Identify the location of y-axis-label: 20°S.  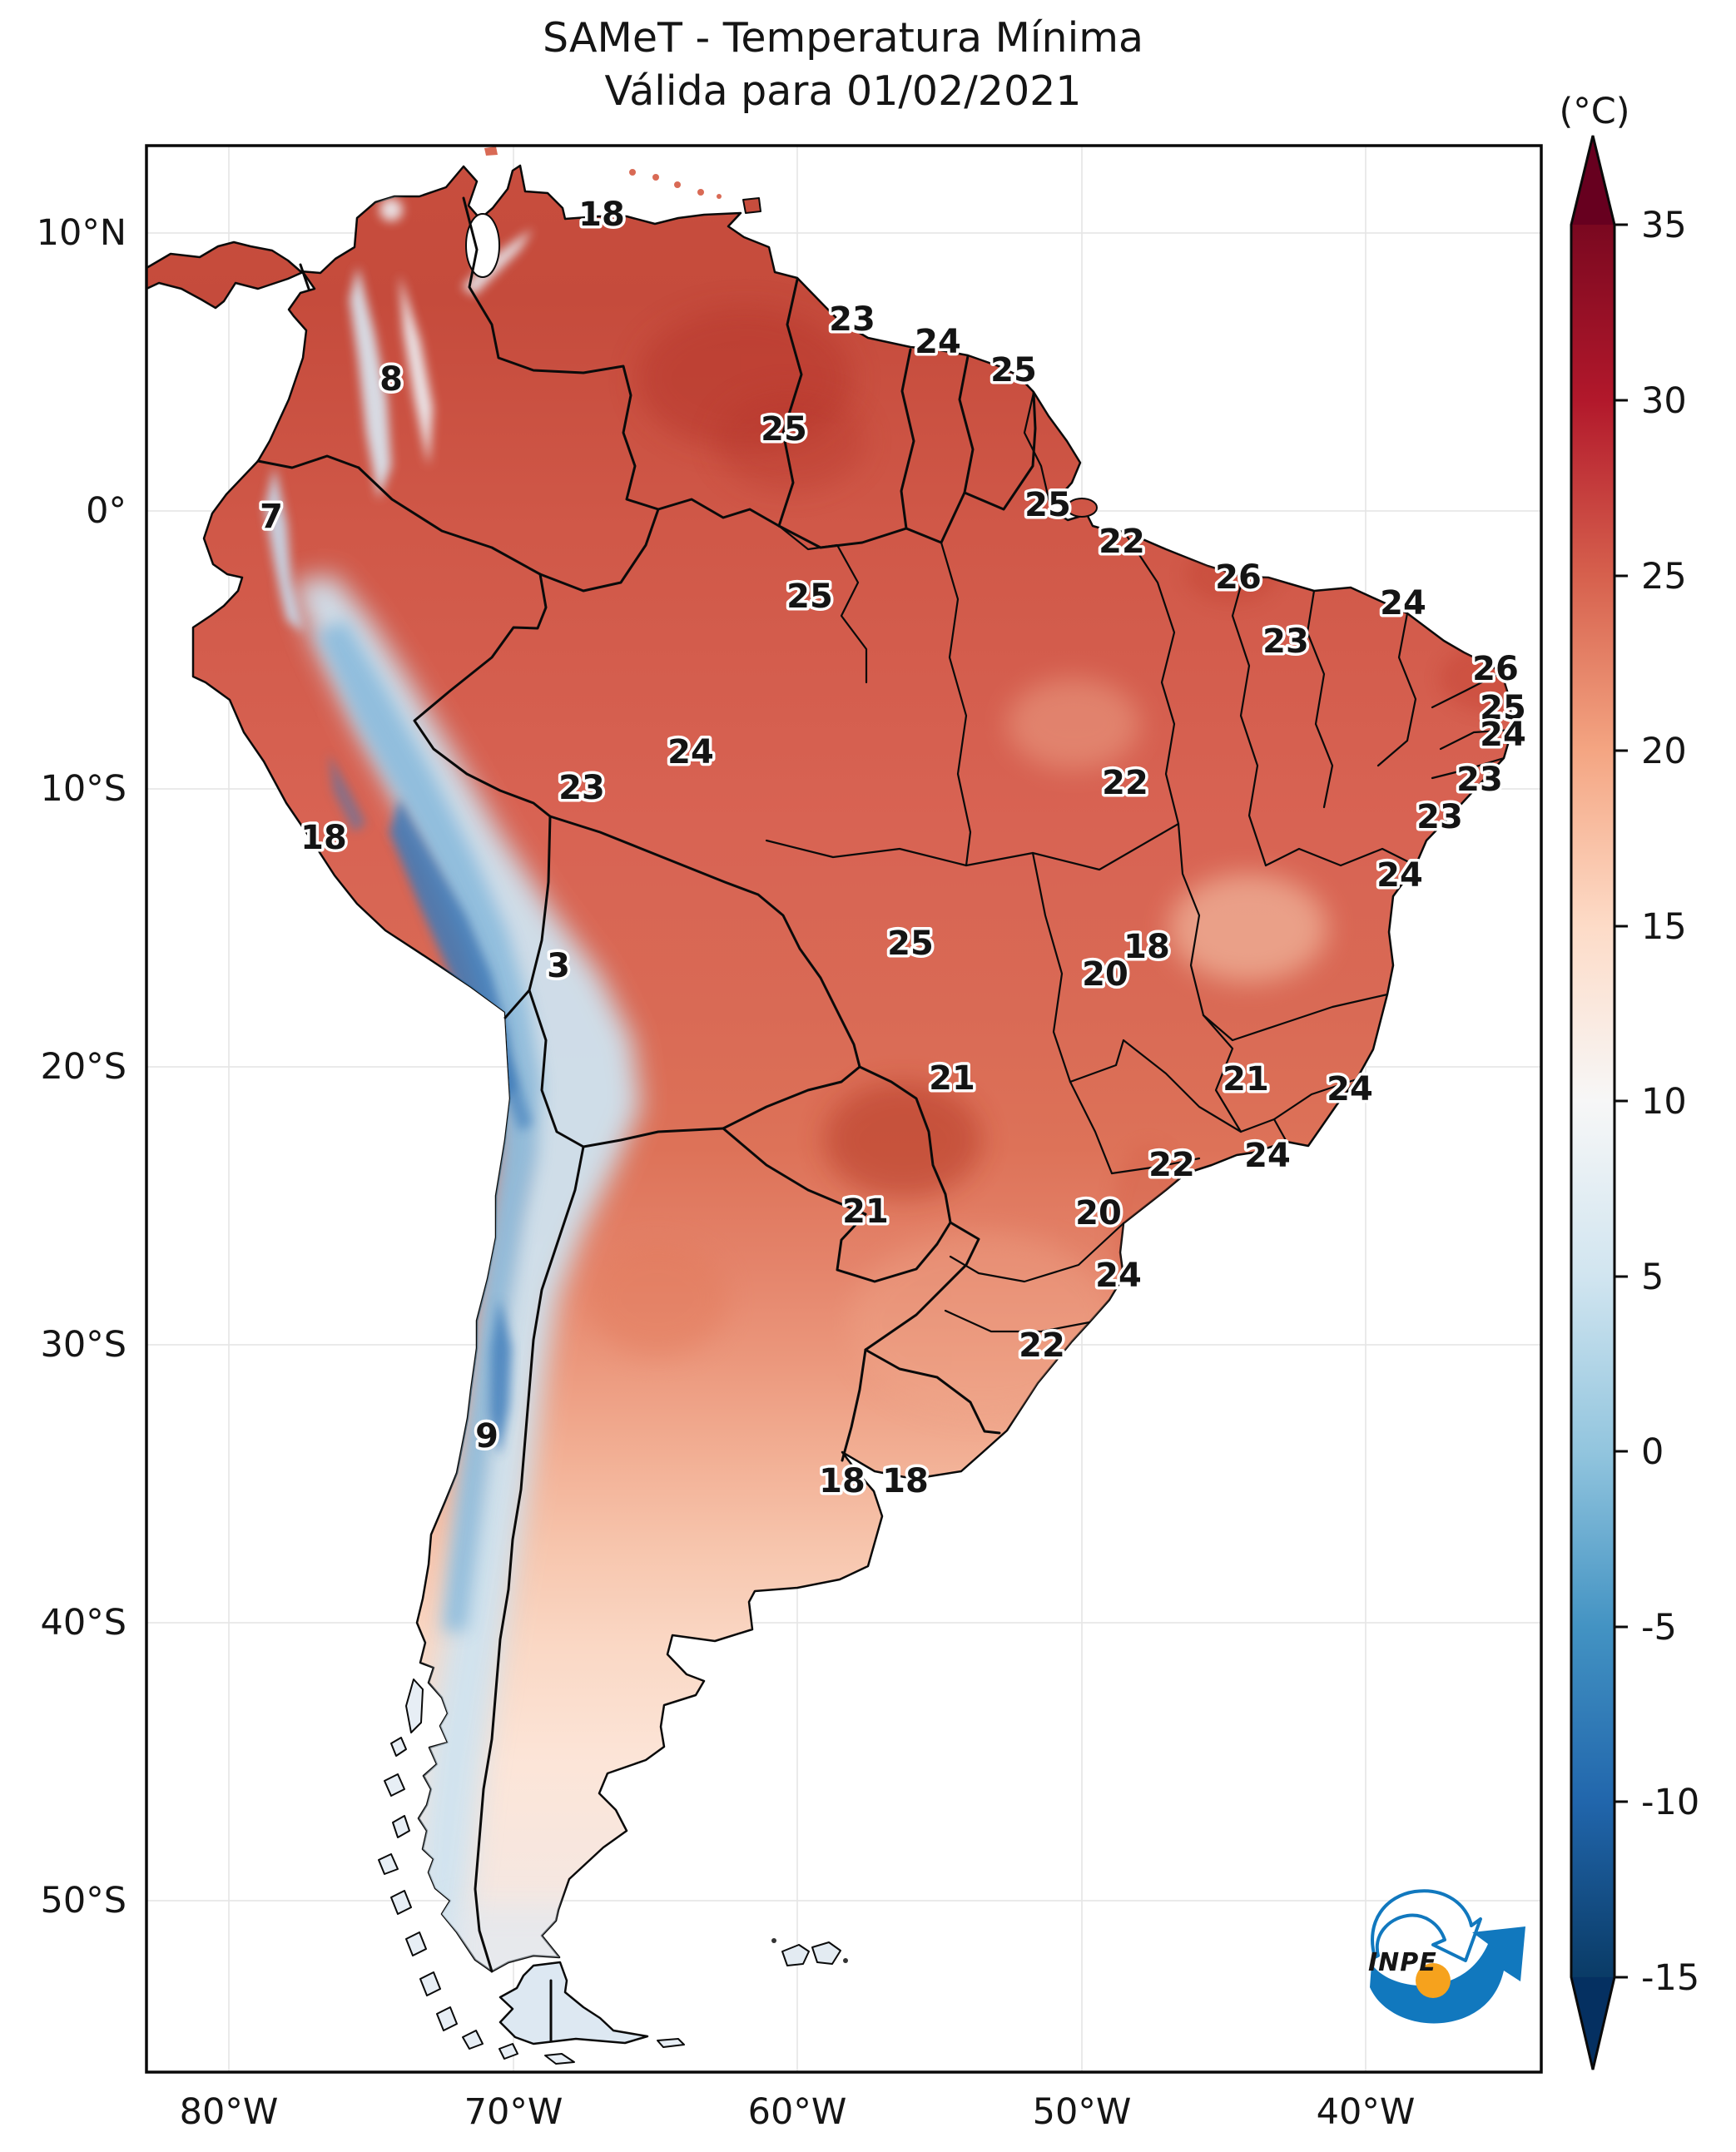
(83, 1067).